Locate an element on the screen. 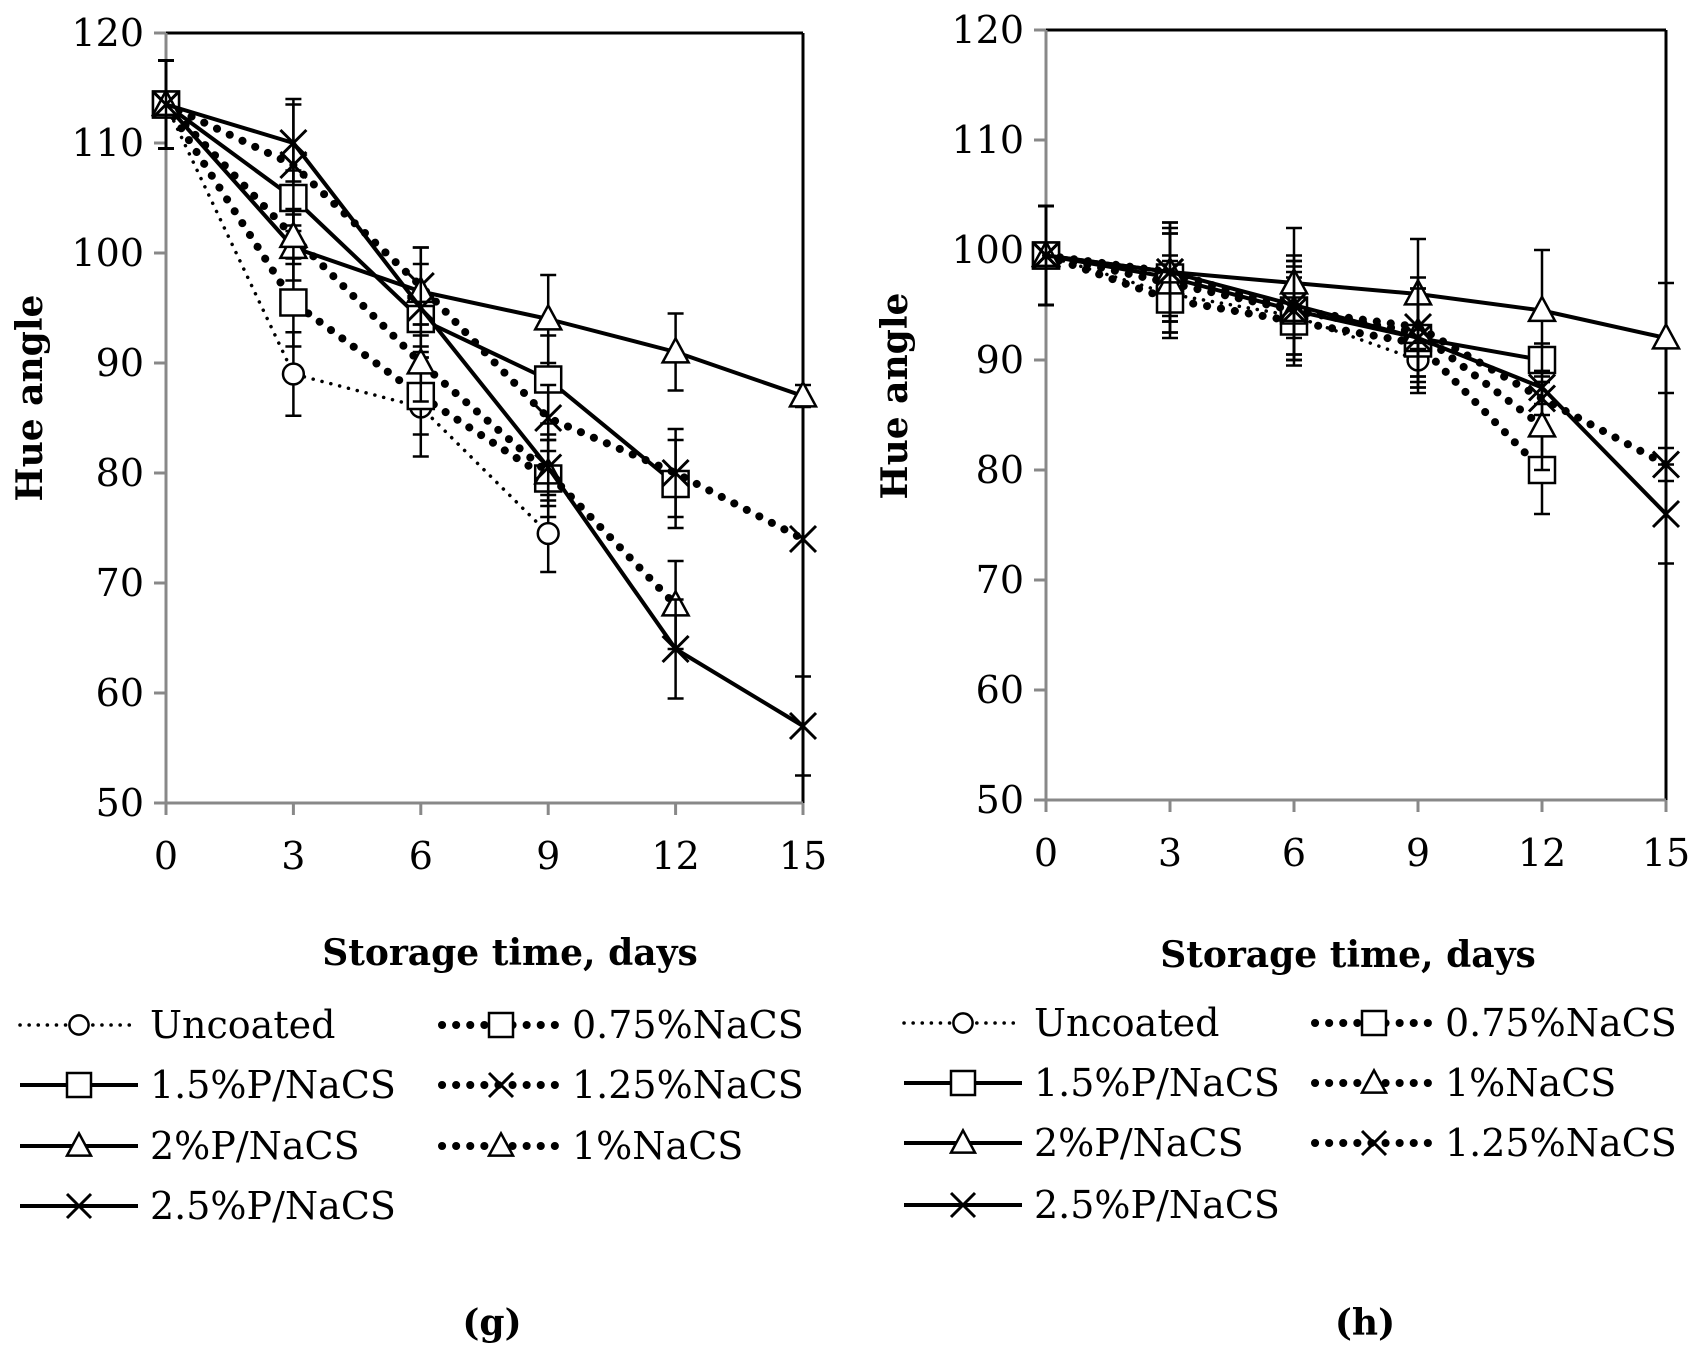 The width and height of the screenshot is (1696, 1361). series-1pctnacs is located at coordinates (420, 355).